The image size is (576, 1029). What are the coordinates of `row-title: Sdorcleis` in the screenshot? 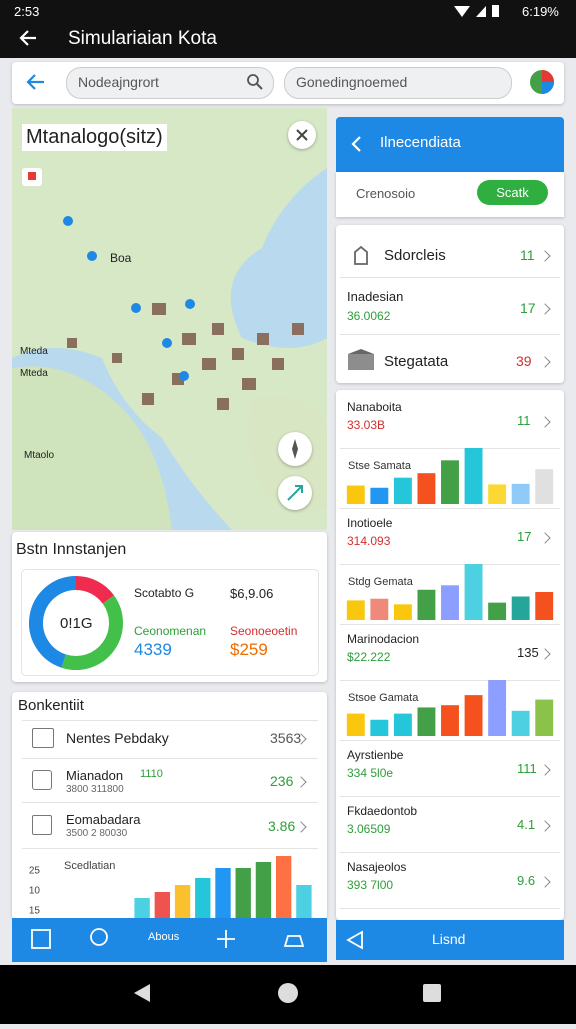 It's located at (415, 255).